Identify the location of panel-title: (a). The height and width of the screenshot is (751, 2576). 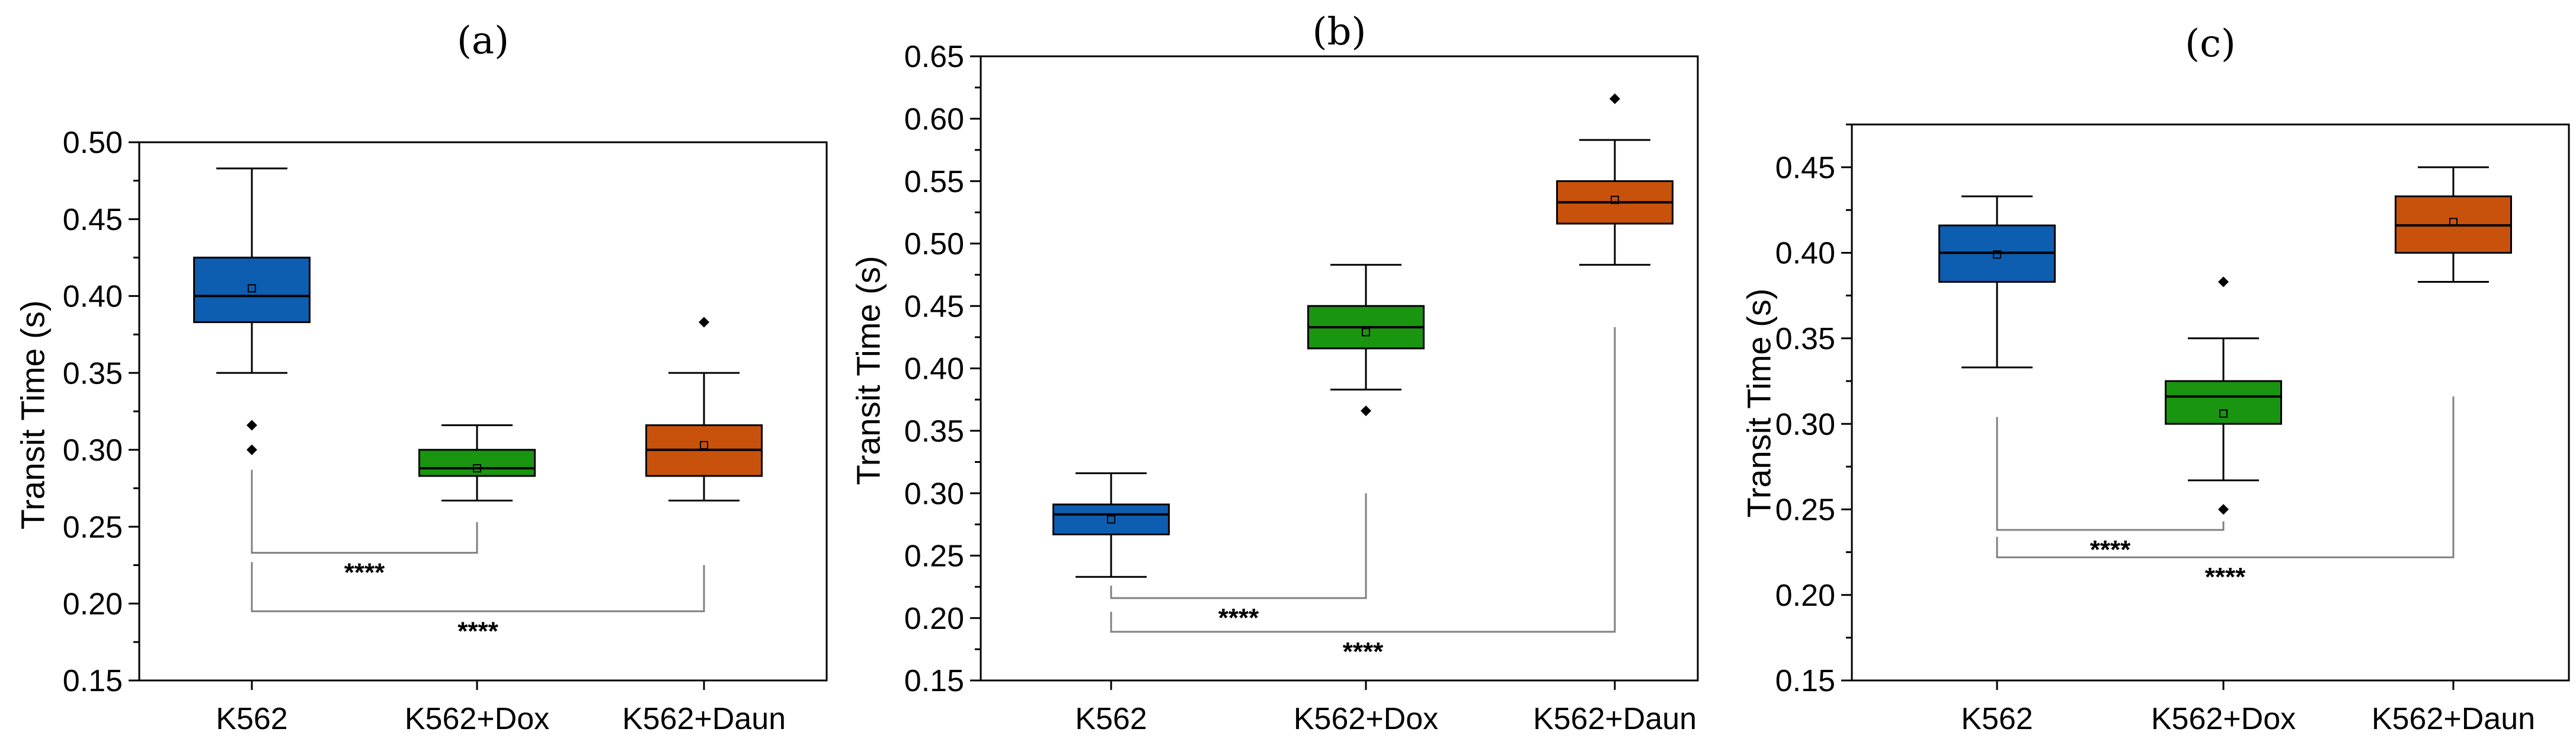
(483, 41).